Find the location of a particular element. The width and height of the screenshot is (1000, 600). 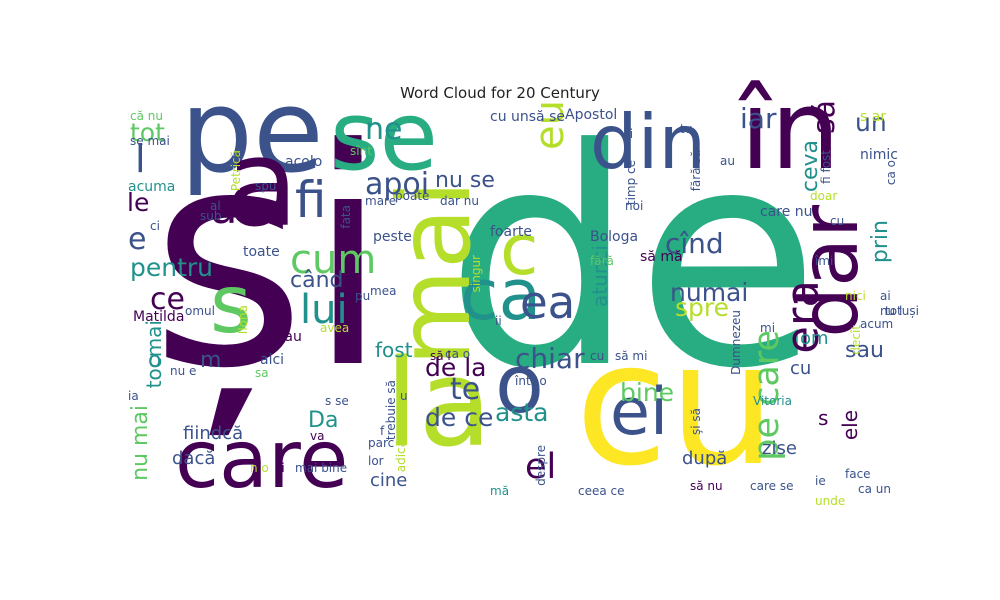

word-123: ai is located at coordinates (885, 296).